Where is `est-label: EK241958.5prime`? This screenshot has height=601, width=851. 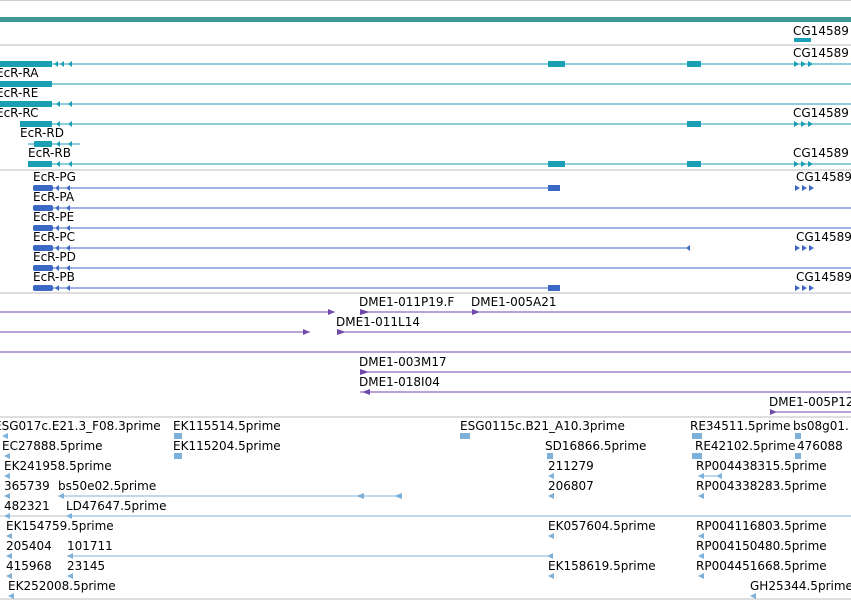
est-label: EK241958.5prime is located at coordinates (58, 466).